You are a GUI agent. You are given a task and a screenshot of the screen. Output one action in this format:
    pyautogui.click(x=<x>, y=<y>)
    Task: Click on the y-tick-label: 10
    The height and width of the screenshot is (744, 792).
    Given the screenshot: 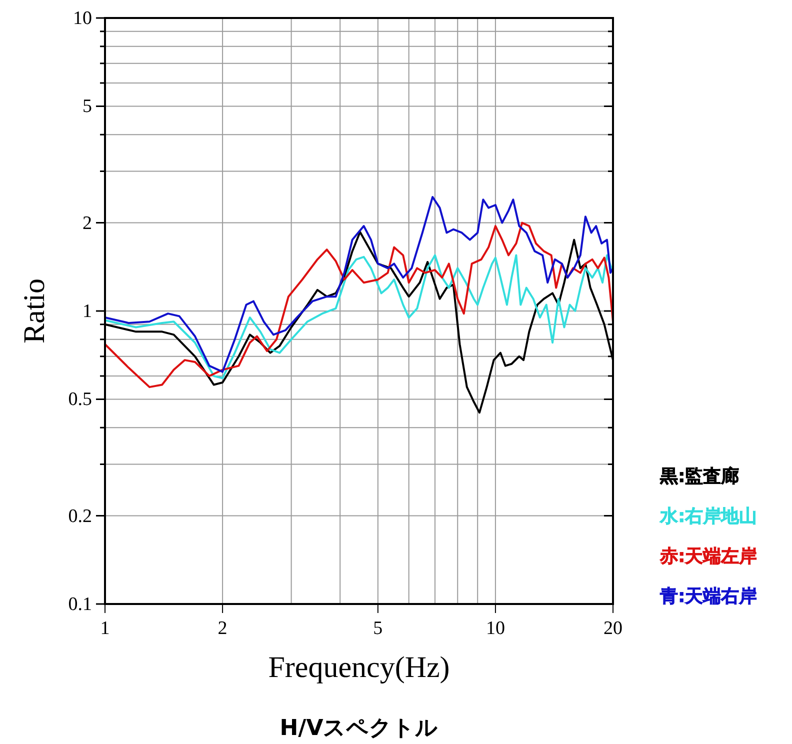 What is the action you would take?
    pyautogui.click(x=82, y=18)
    